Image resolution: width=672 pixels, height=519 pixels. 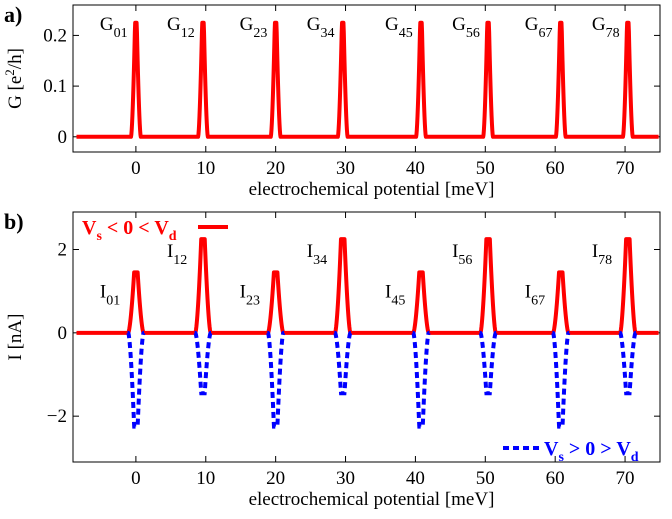 What do you see at coordinates (129, 230) in the screenshot?
I see `legend-label: Vs < 0 < Vd` at bounding box center [129, 230].